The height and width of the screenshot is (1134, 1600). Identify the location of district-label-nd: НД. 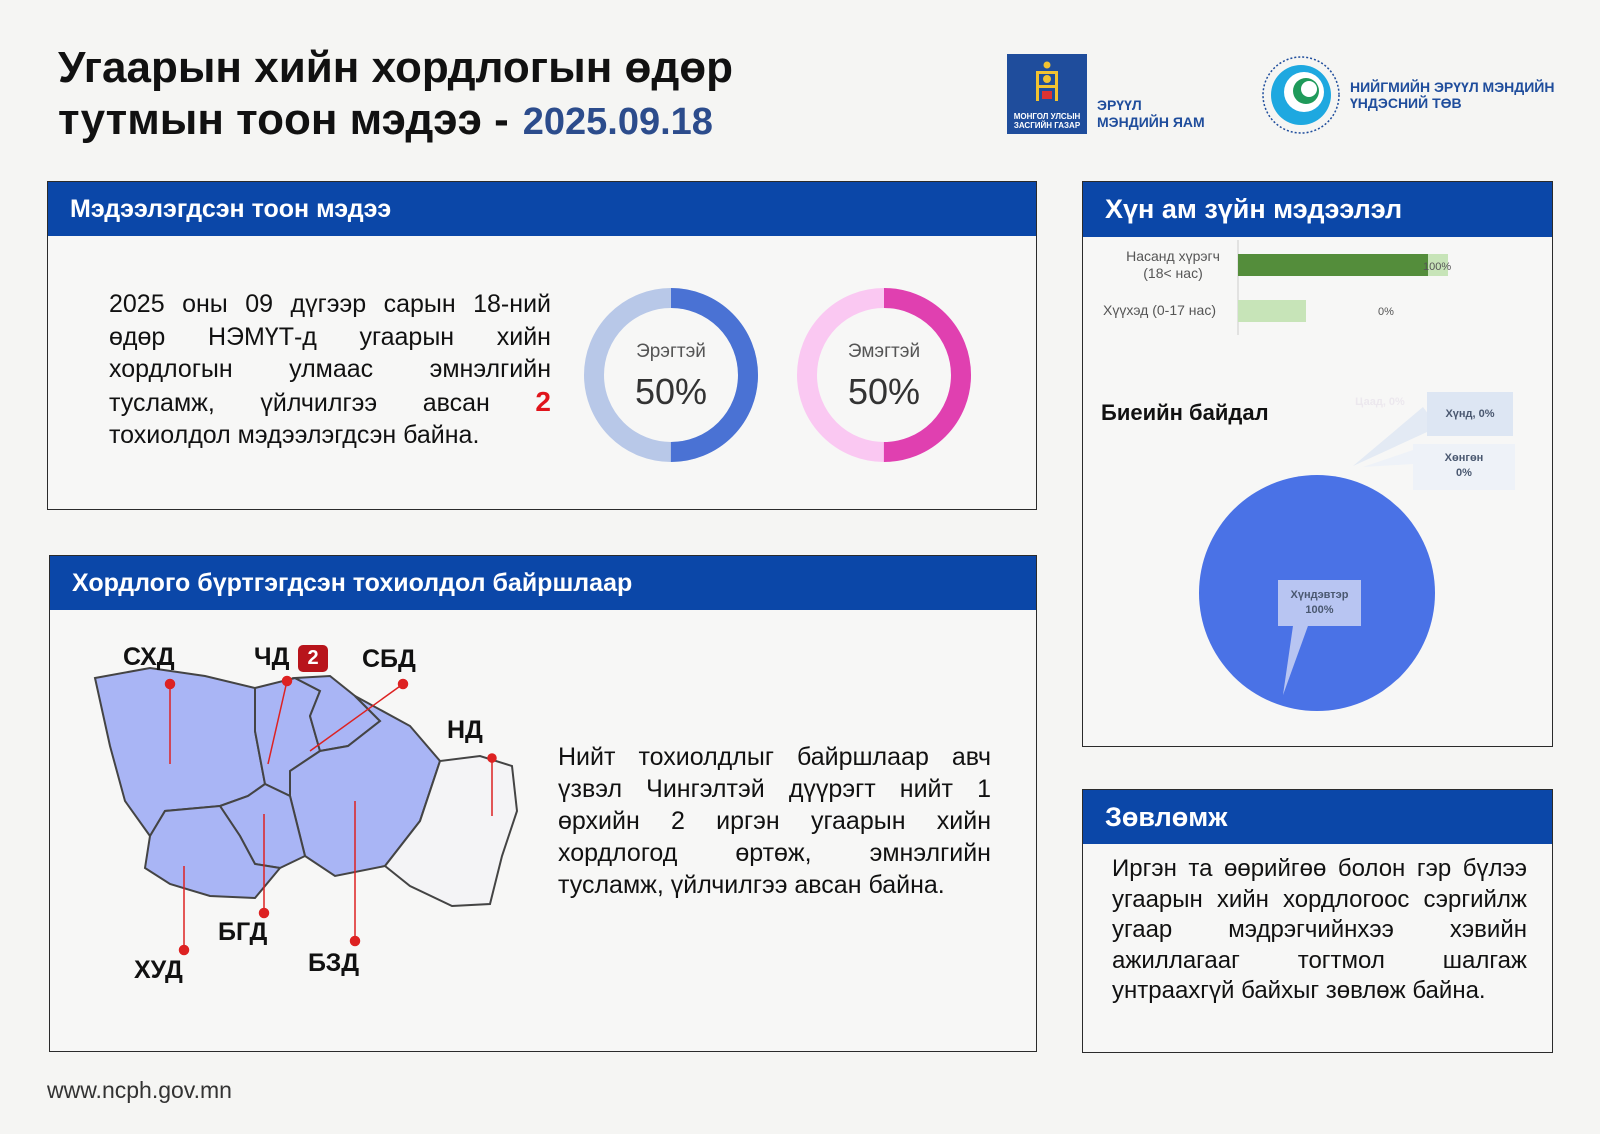
(465, 730).